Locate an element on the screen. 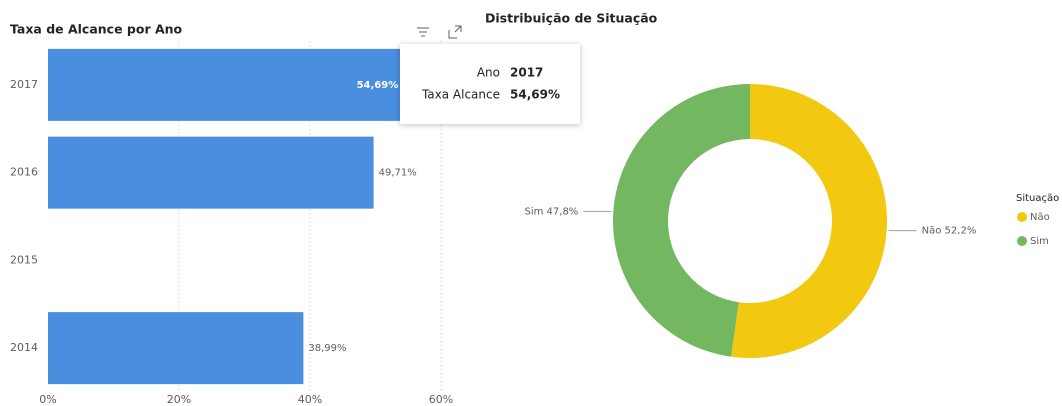 The height and width of the screenshot is (406, 1062). legend-entry: Sim is located at coordinates (1039, 241).